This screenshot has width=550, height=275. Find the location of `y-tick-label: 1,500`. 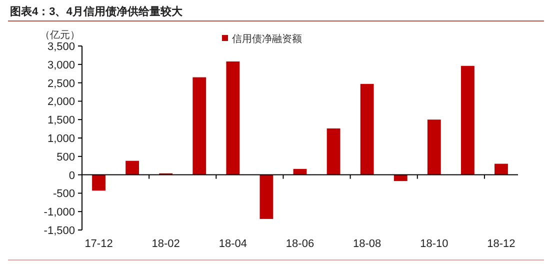

y-tick-label: 1,500 is located at coordinates (61, 120).